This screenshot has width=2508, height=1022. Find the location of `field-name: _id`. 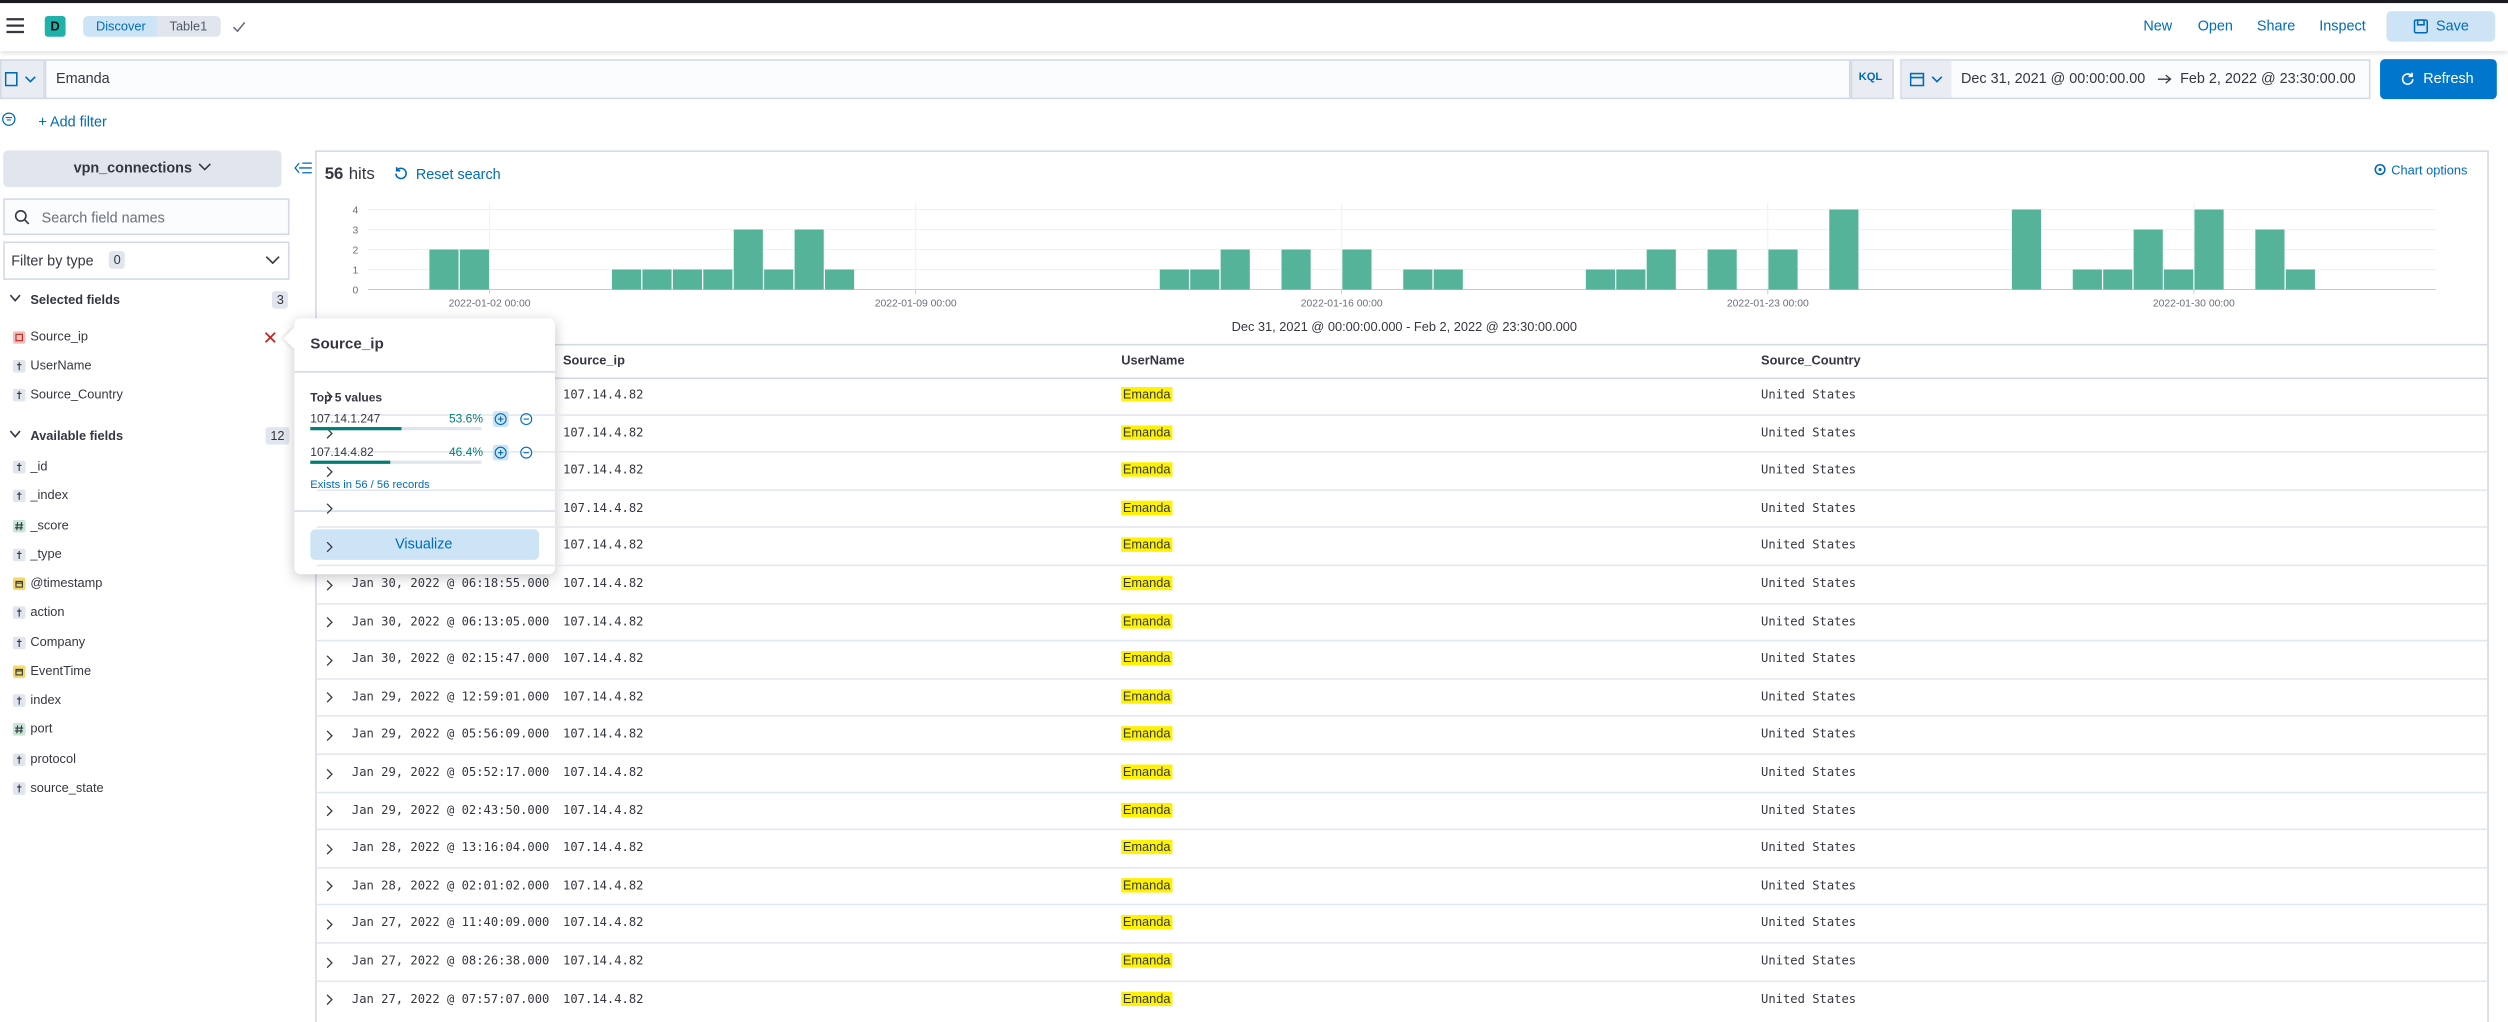

field-name: _id is located at coordinates (39, 466).